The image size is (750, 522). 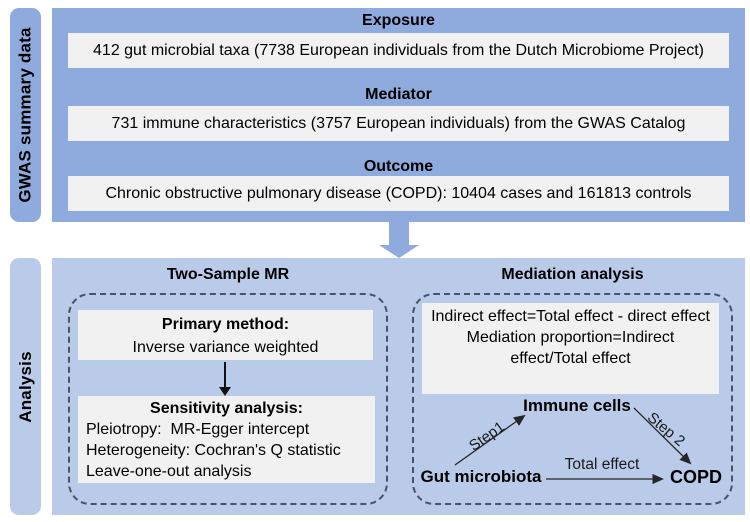 I want to click on analysis-label-text: Analysis, so click(x=25, y=386).